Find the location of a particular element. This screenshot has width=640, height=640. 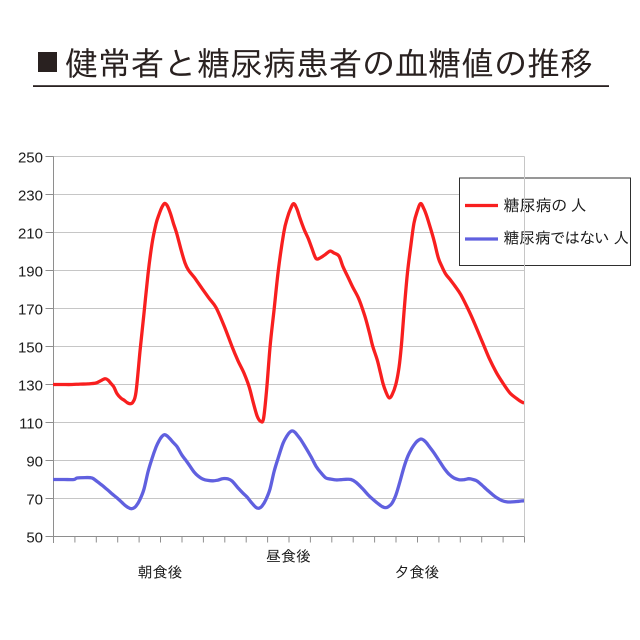

svg-text: 170 is located at coordinates (30, 309).